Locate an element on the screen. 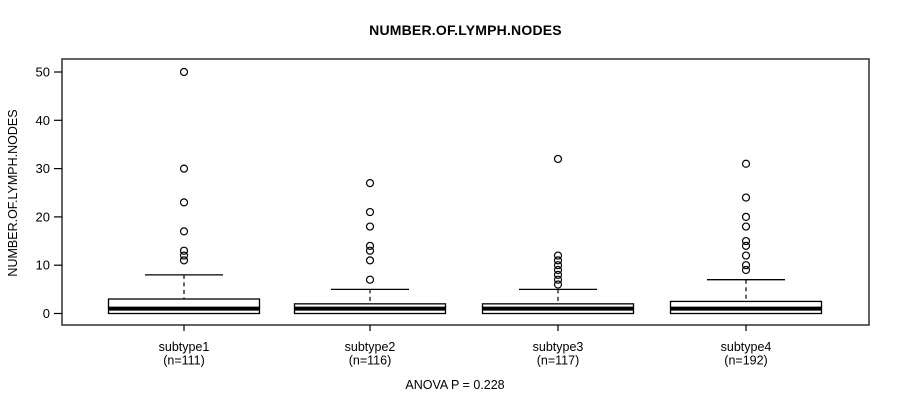 The height and width of the screenshot is (400, 900). x-axis-sublabel: (n=116) is located at coordinates (370, 361).